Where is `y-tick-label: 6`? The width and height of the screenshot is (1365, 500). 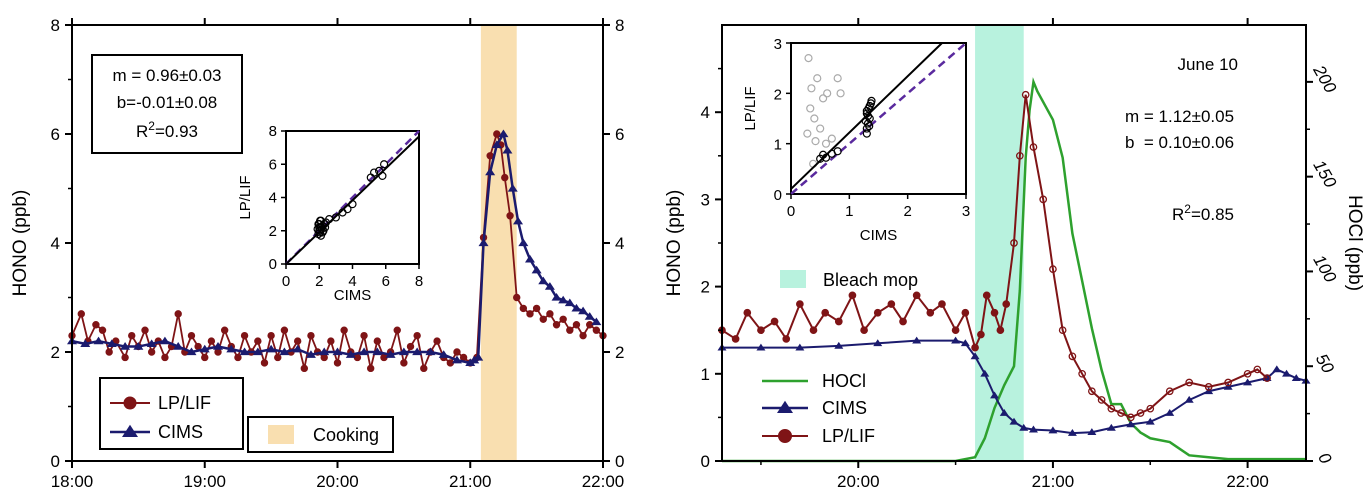
y-tick-label: 6 is located at coordinates (55, 134).